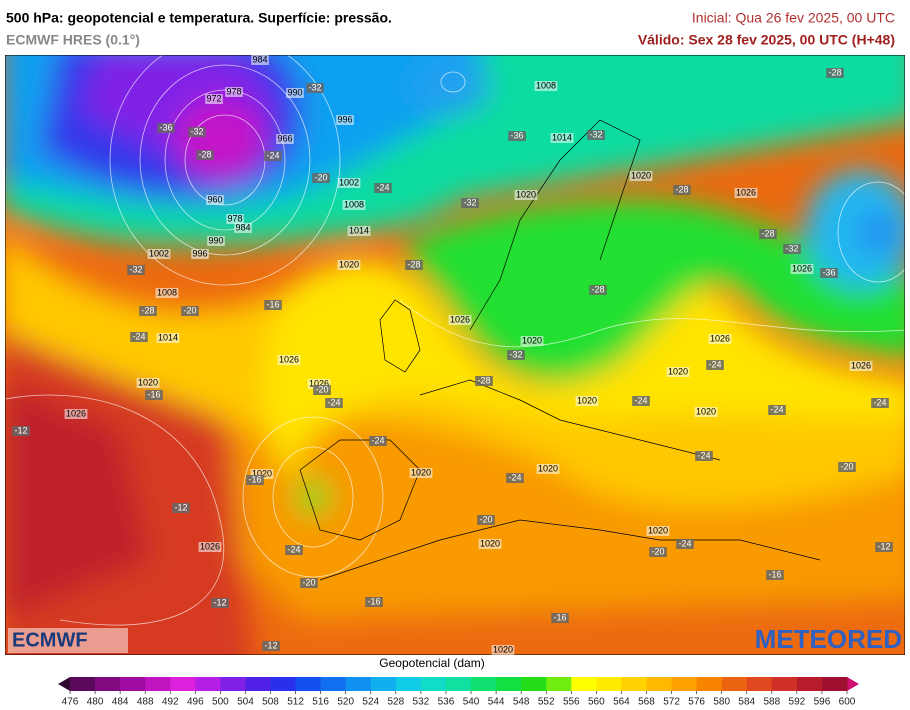 The image size is (910, 710). What do you see at coordinates (68, 640) in the screenshot?
I see `logo-box` at bounding box center [68, 640].